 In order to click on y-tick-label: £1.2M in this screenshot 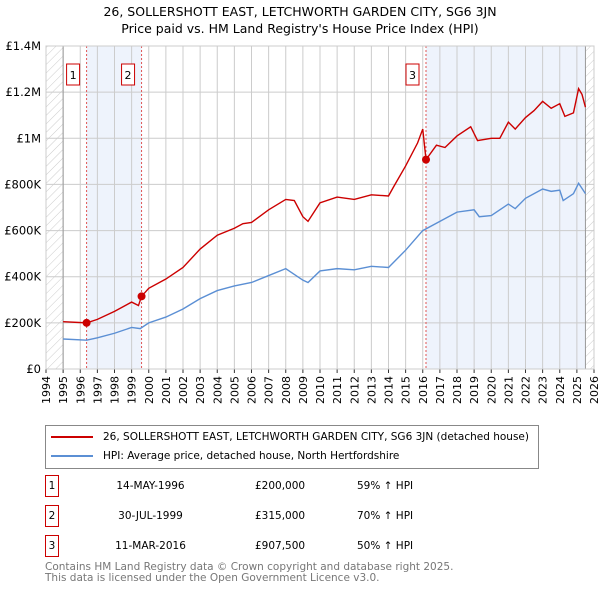, I will do `click(23, 92)`.